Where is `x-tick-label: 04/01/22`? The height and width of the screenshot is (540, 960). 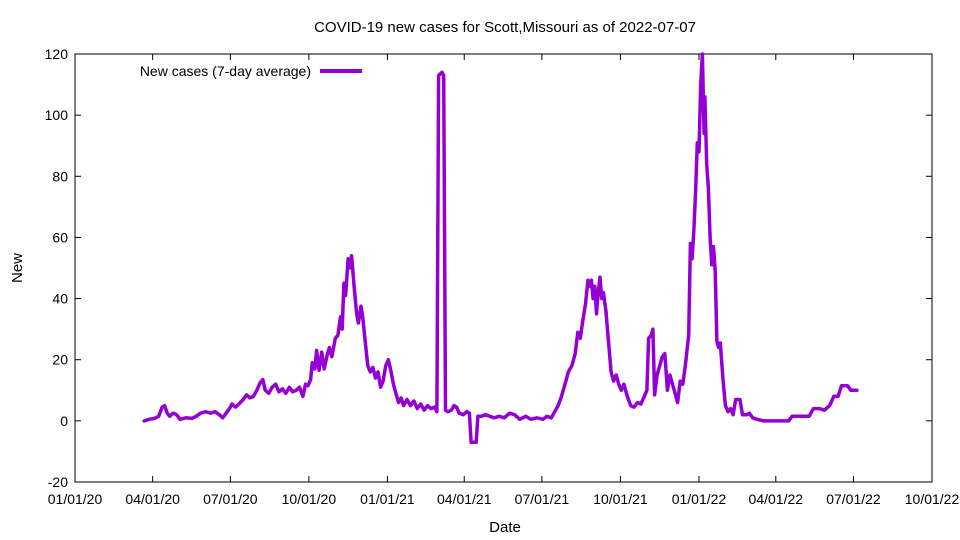
x-tick-label: 04/01/22 is located at coordinates (776, 499).